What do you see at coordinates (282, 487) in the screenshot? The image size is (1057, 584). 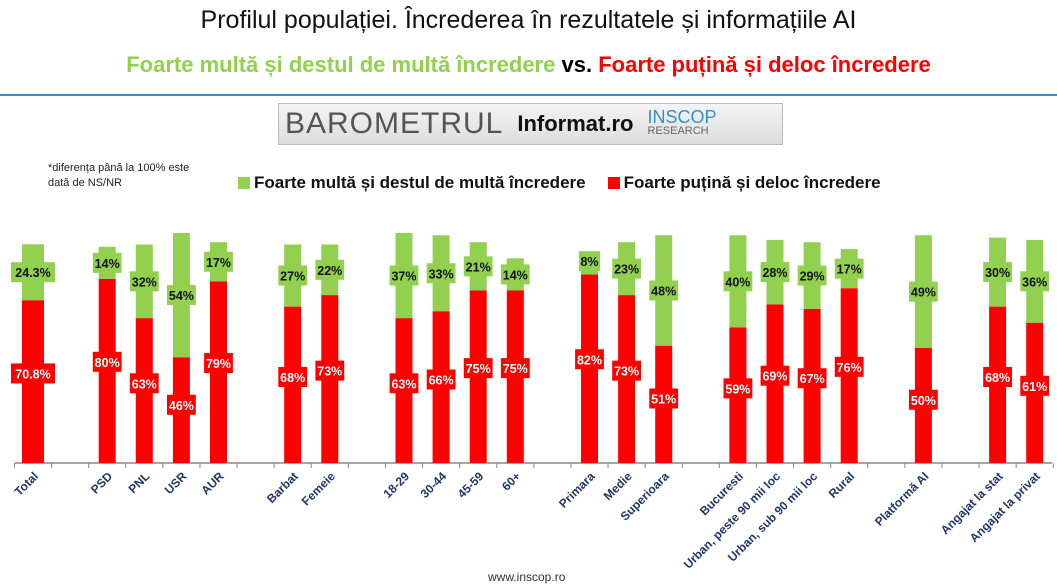 I see `x-tick-label: Barbat` at bounding box center [282, 487].